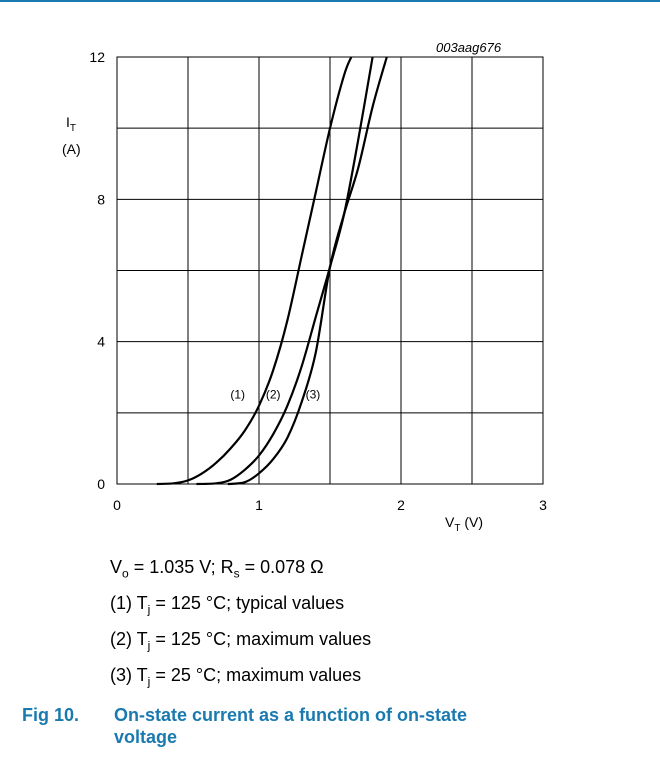 This screenshot has height=770, width=660. I want to click on x-tick-label: 2, so click(401, 505).